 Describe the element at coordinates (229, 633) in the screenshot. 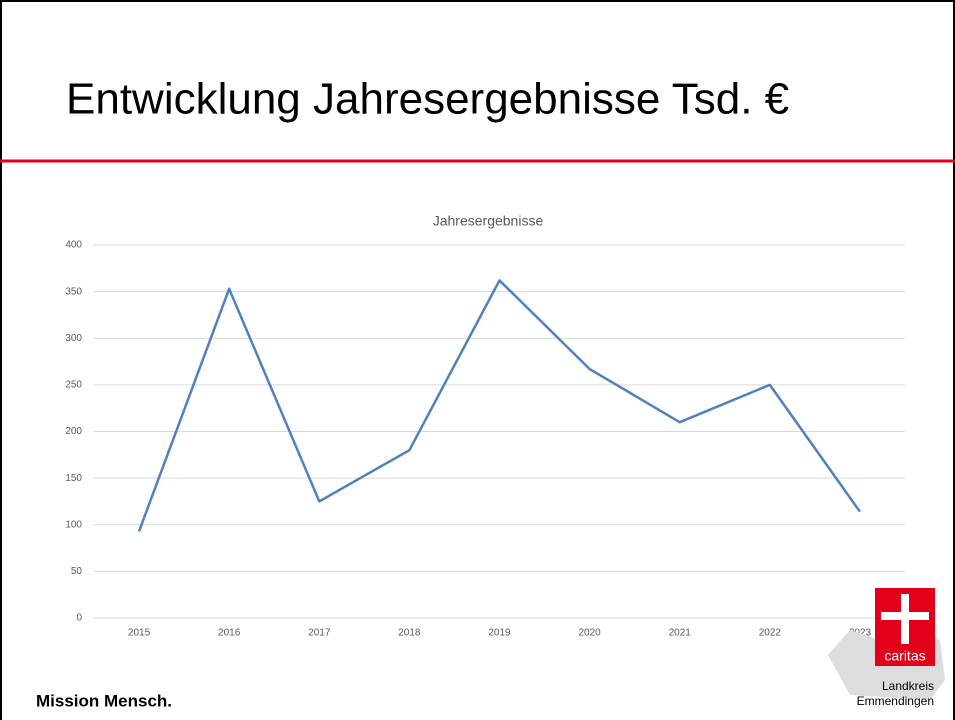

I see `x-tick-label: 2016` at that location.